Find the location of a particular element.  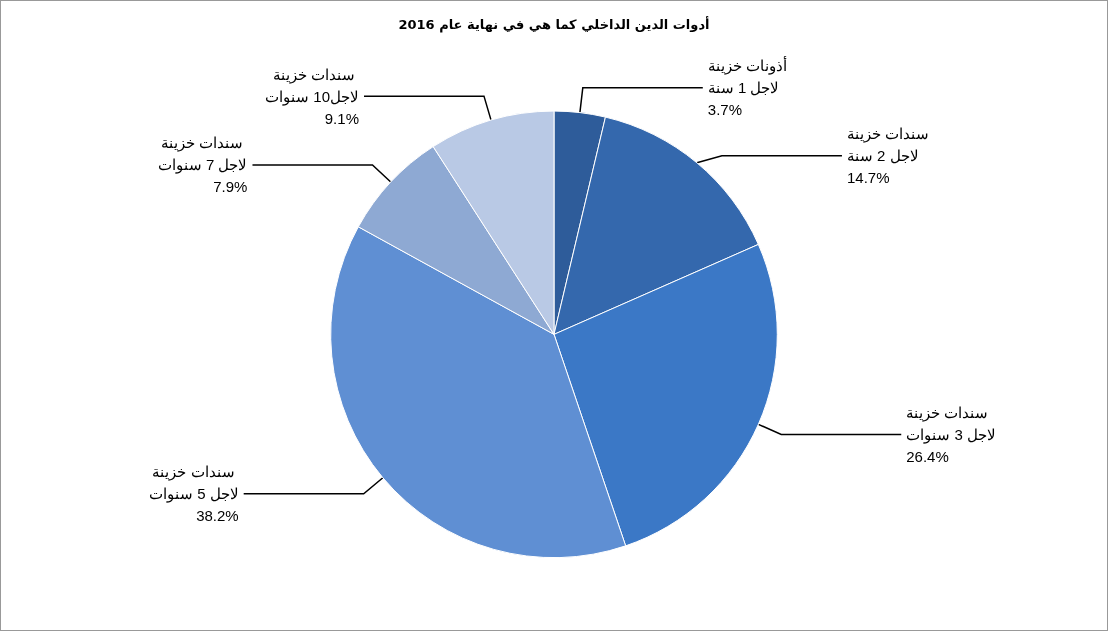

data-label: 26.4% is located at coordinates (927, 456).